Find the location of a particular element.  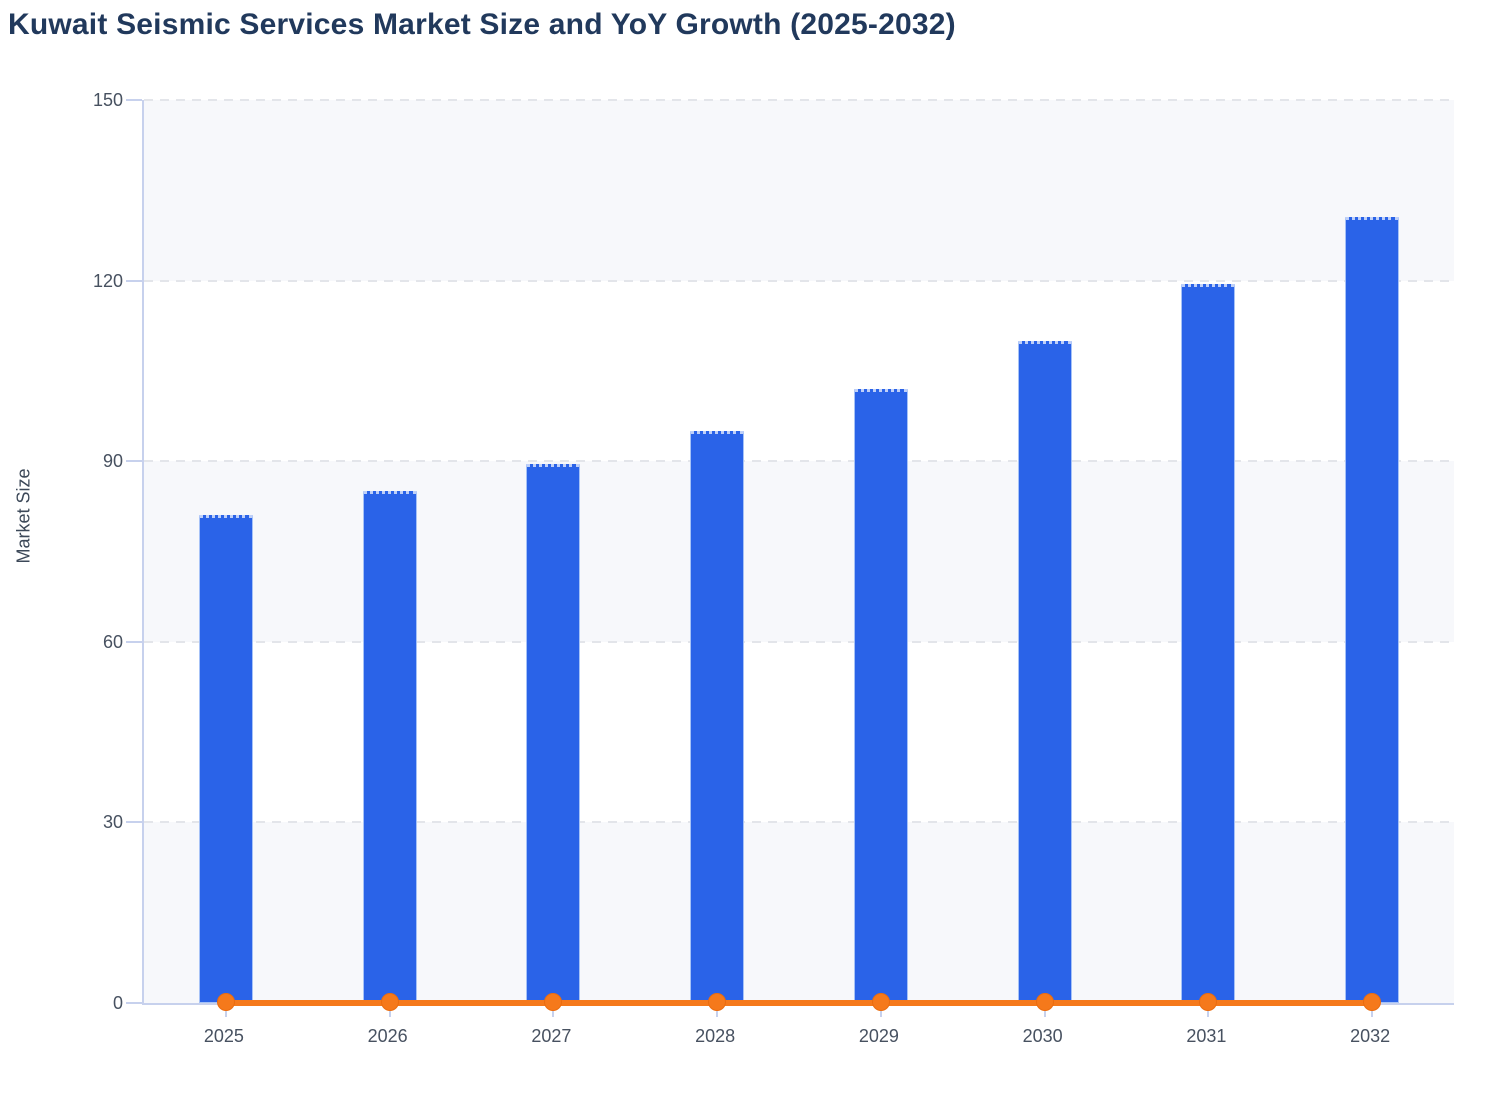

yoy-growth-point-2026 is located at coordinates (389, 1002).